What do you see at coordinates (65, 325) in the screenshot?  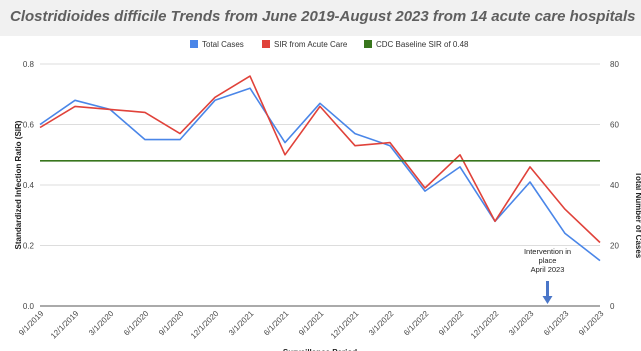 I see `x-tick-label: 12/1/2019` at bounding box center [65, 325].